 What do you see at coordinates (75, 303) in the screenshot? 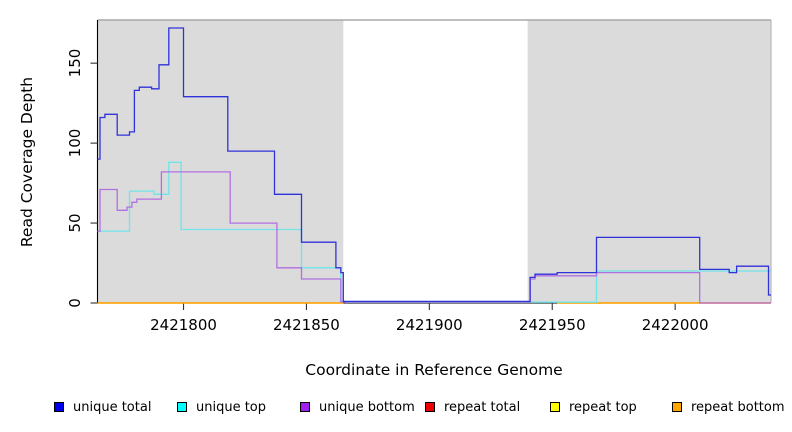
I see `y-tick-label: 0` at bounding box center [75, 303].